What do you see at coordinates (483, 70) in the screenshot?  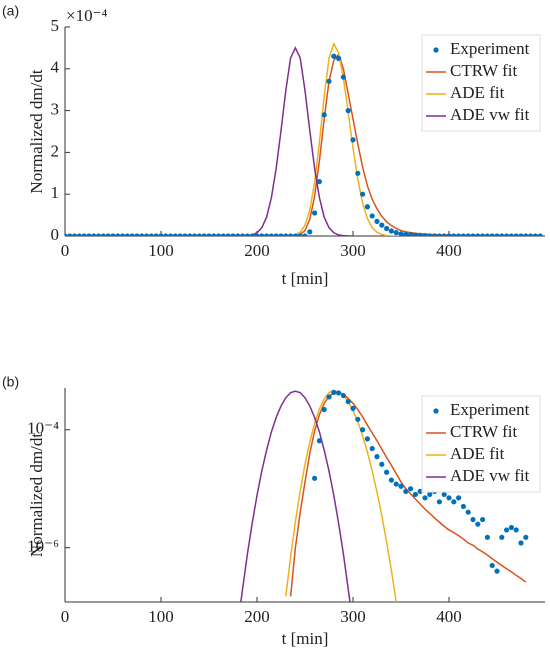 I see `legend-label: CTRW fit` at bounding box center [483, 70].